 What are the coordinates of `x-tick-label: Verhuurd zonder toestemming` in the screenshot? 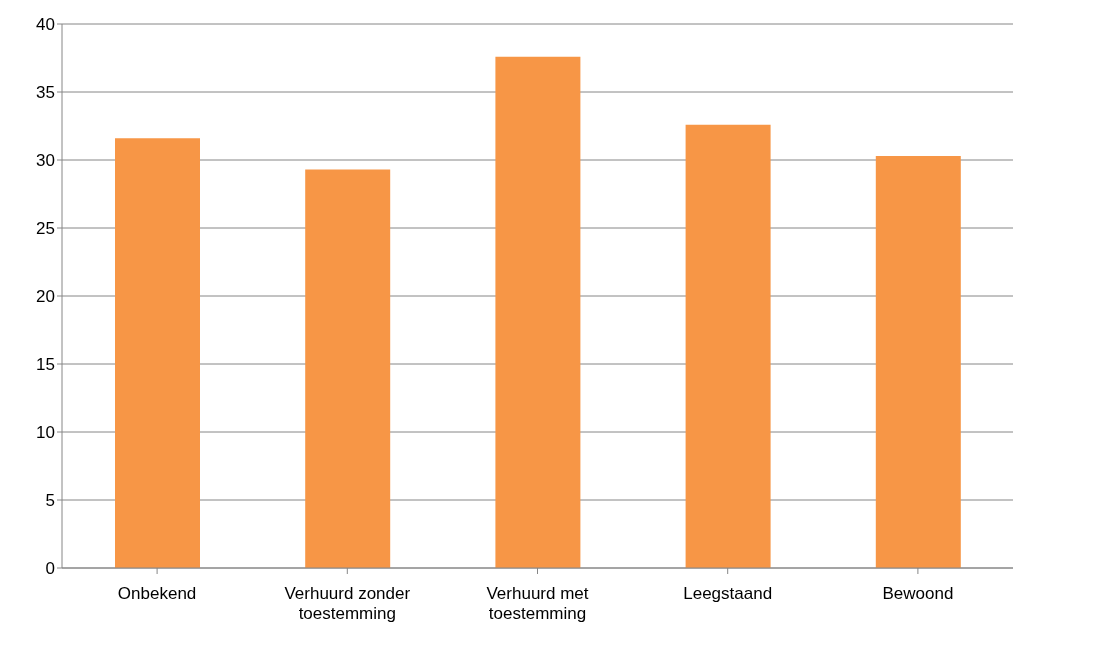 It's located at (347, 603).